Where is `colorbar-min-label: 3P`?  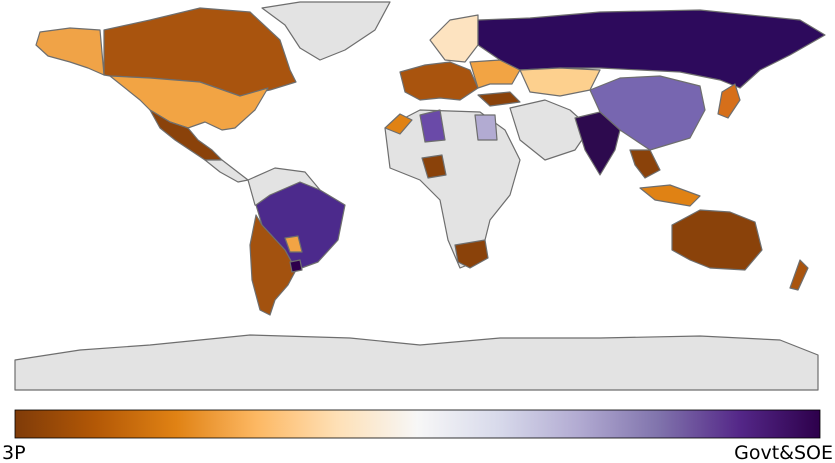
colorbar-min-label: 3P is located at coordinates (14, 452).